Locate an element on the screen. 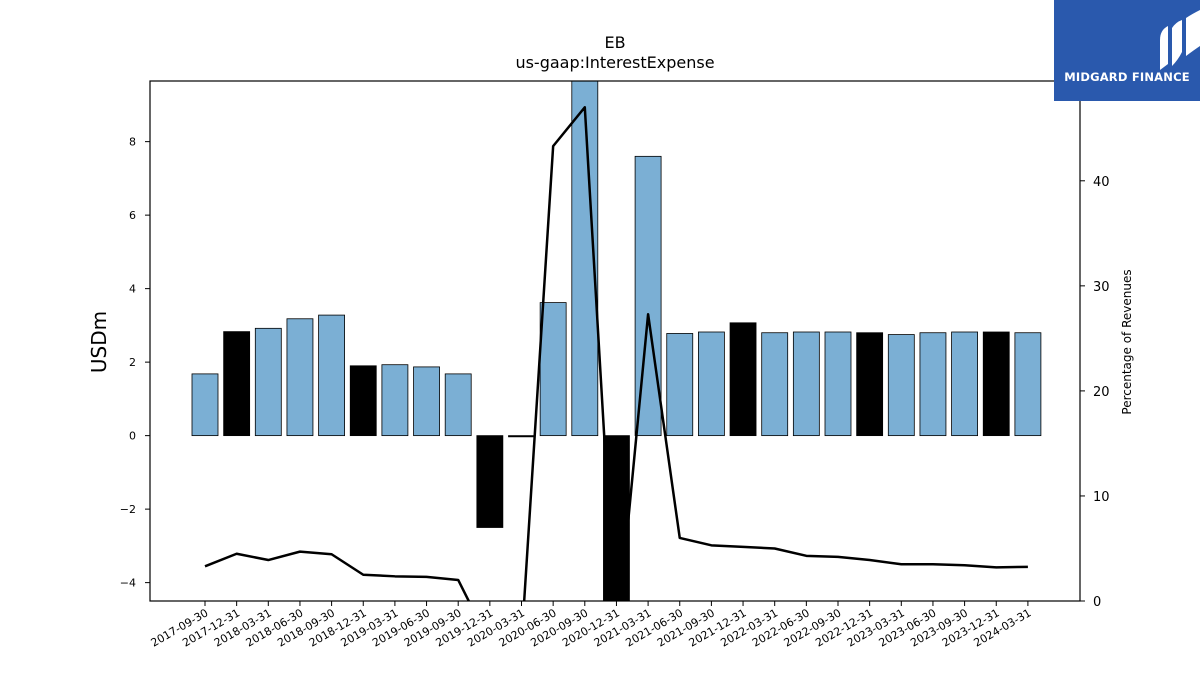 The image size is (1200, 675). y2-axis-ticks: 0 10 20 30 40 is located at coordinates (1095, 392).